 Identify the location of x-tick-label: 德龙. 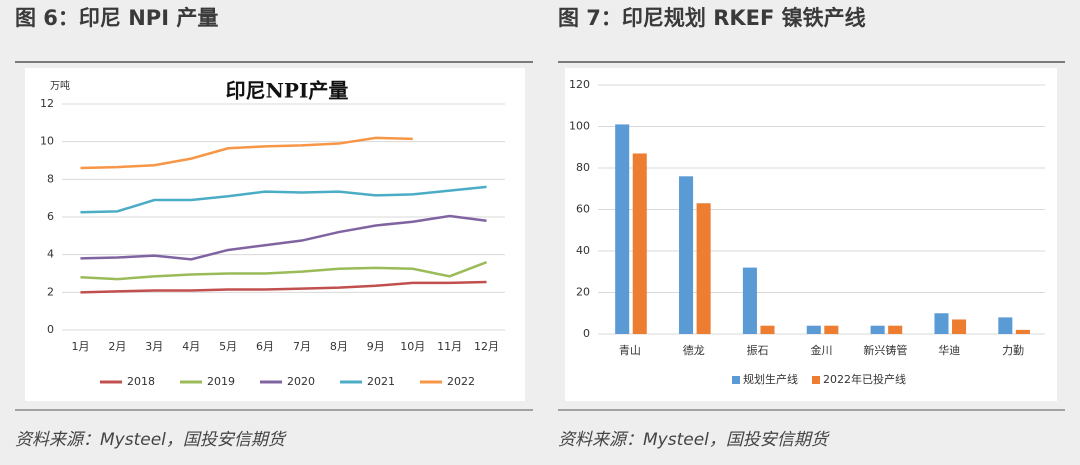
(694, 350).